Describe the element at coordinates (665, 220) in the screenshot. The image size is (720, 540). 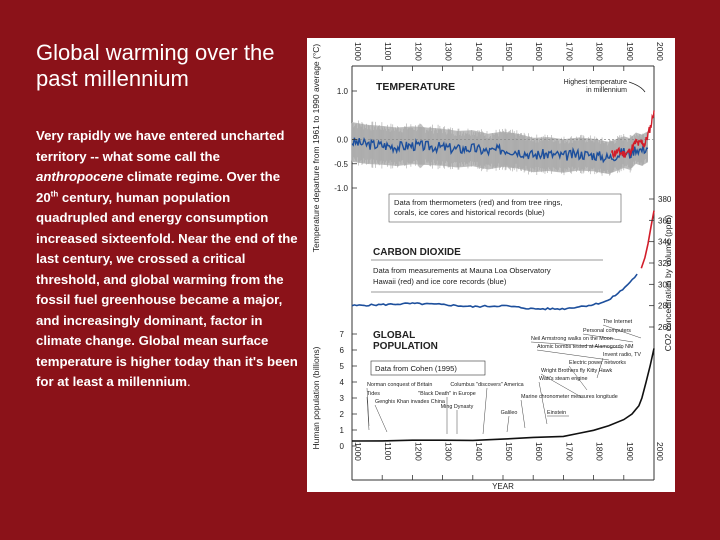
I see `co2-tick-label: 360` at that location.